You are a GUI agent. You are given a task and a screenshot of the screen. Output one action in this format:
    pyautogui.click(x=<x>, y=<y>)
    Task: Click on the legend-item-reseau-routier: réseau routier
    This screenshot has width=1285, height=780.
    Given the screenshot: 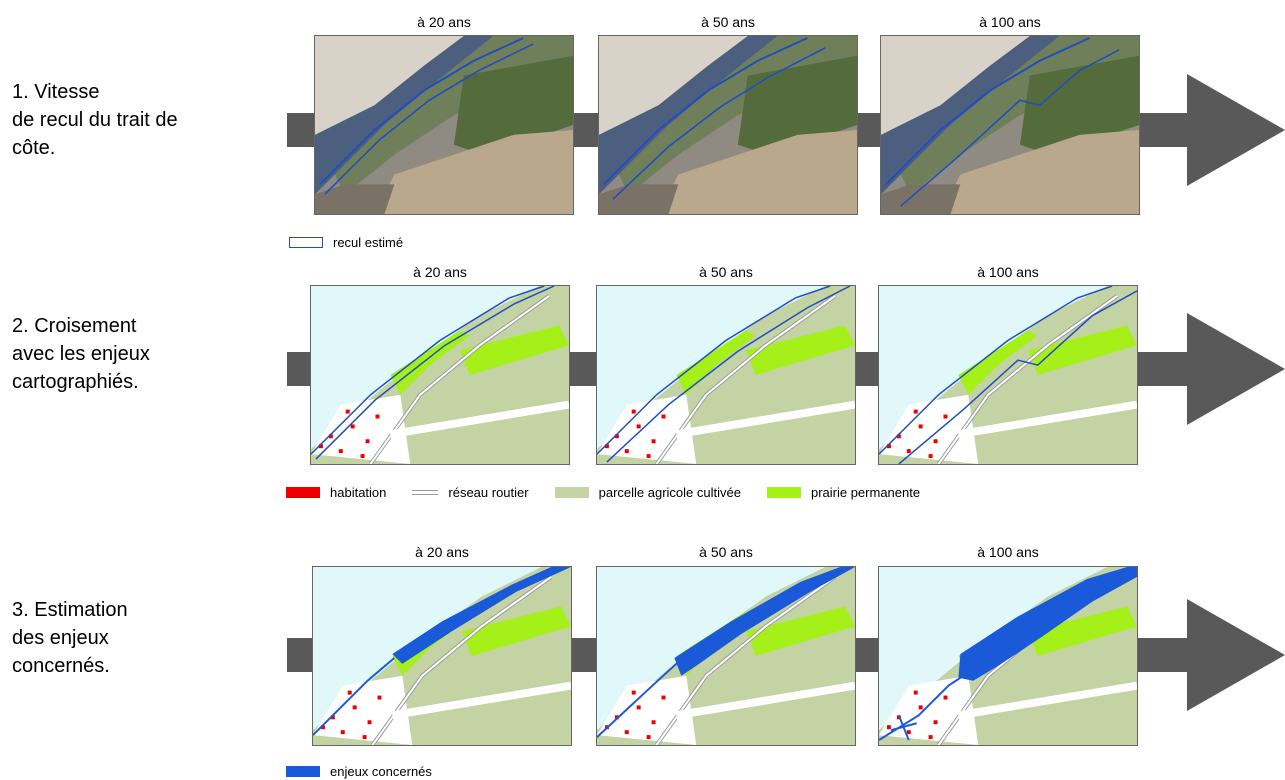 What is the action you would take?
    pyautogui.click(x=470, y=492)
    